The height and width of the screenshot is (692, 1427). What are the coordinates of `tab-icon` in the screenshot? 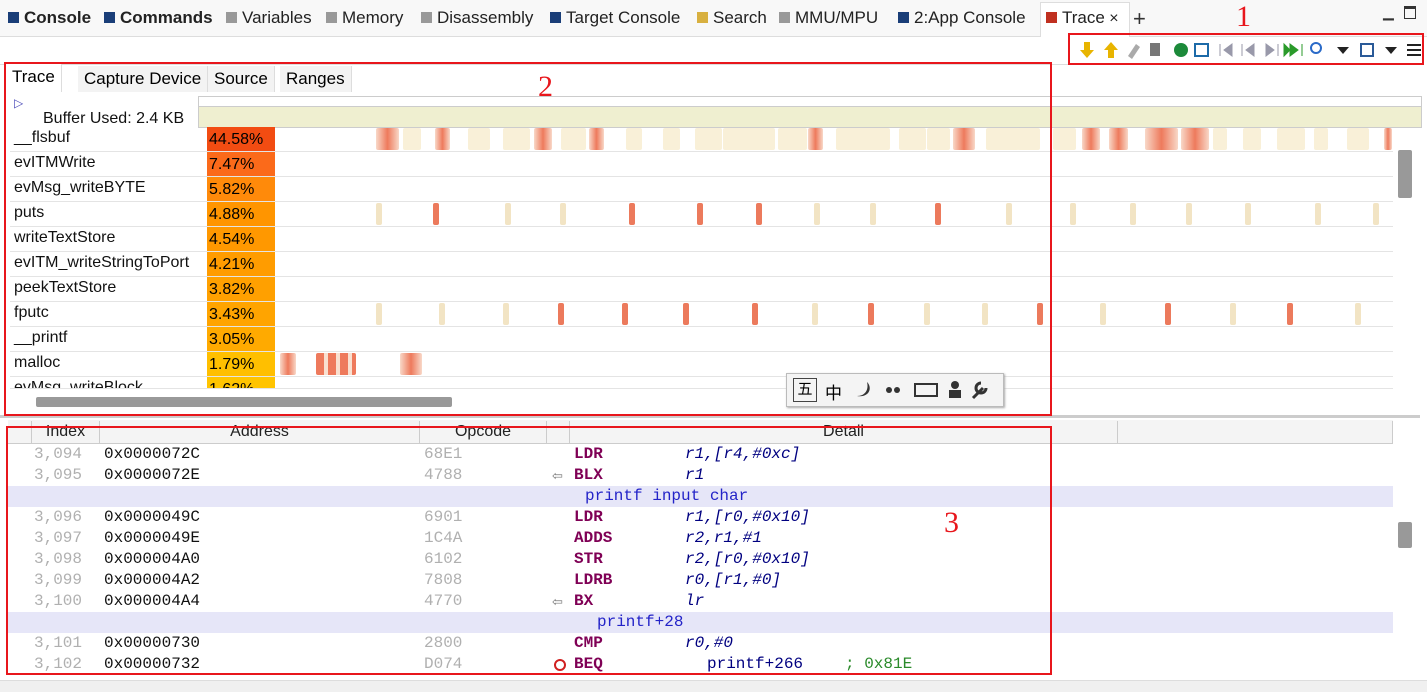 It's located at (13, 17).